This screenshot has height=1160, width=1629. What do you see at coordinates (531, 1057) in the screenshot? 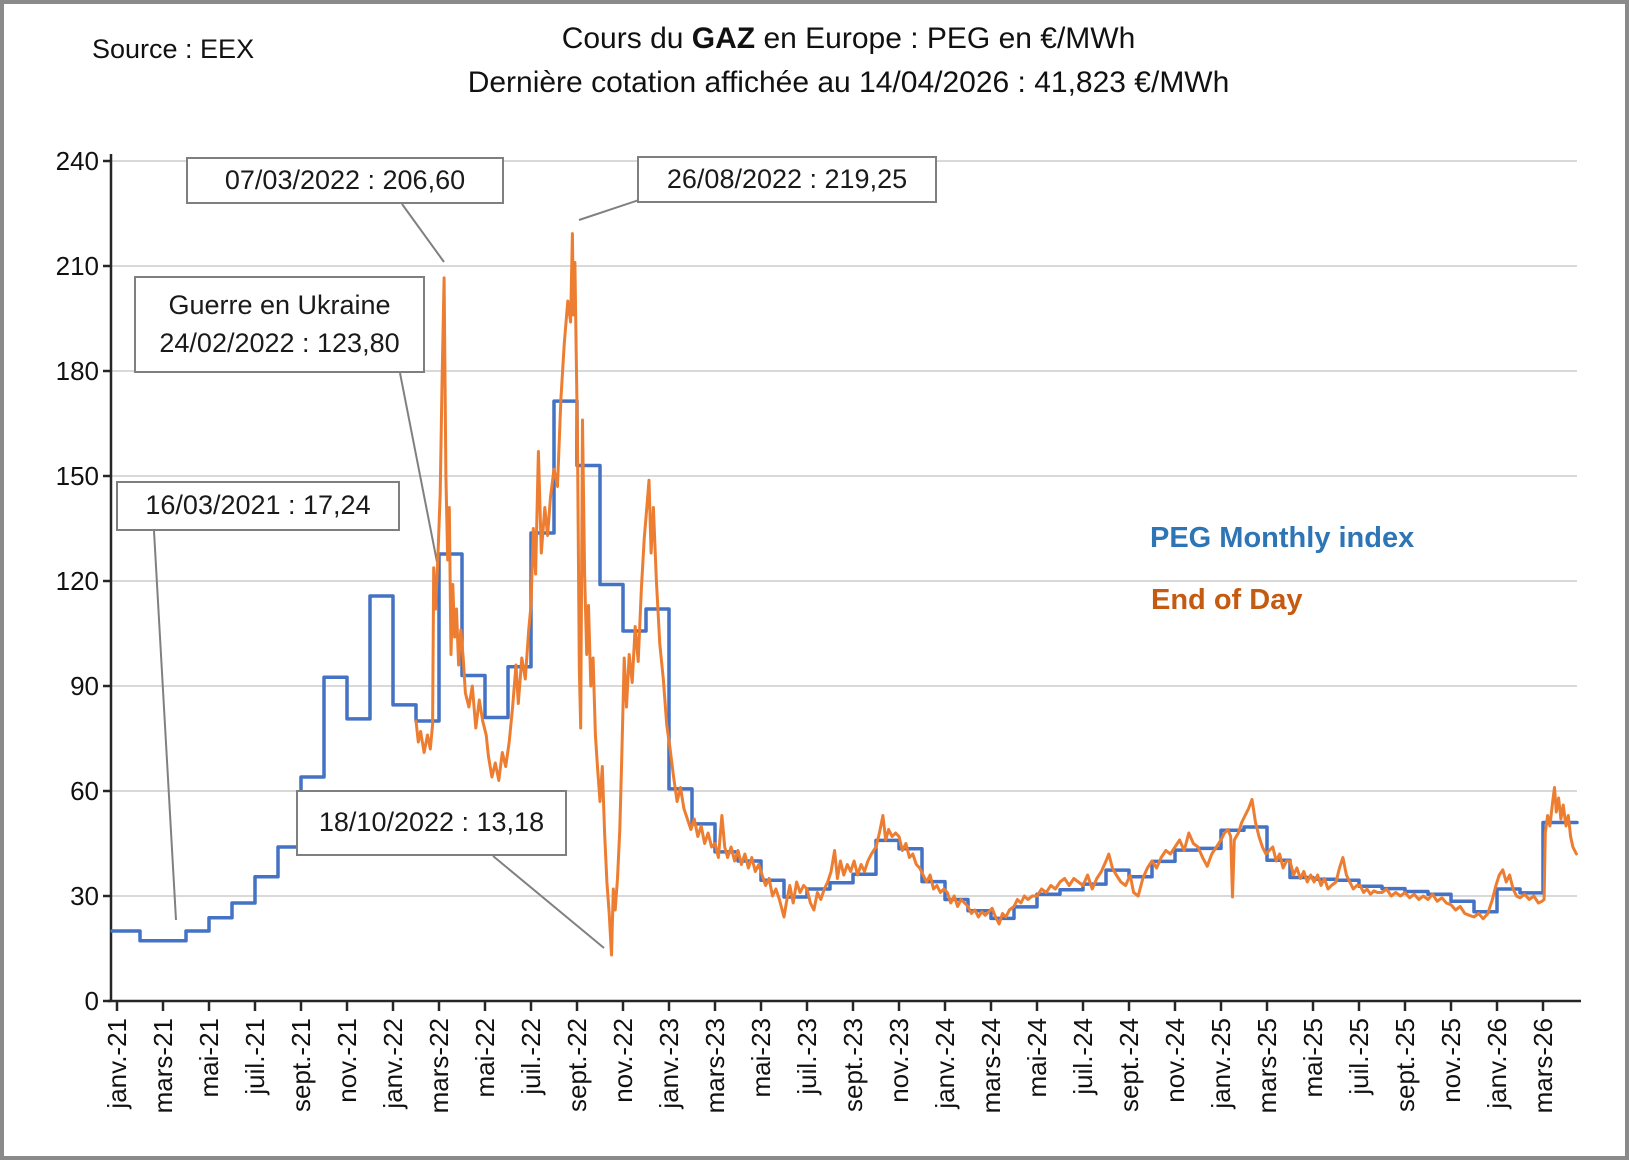
I see `svg-text: juil.-22` at bounding box center [531, 1057].